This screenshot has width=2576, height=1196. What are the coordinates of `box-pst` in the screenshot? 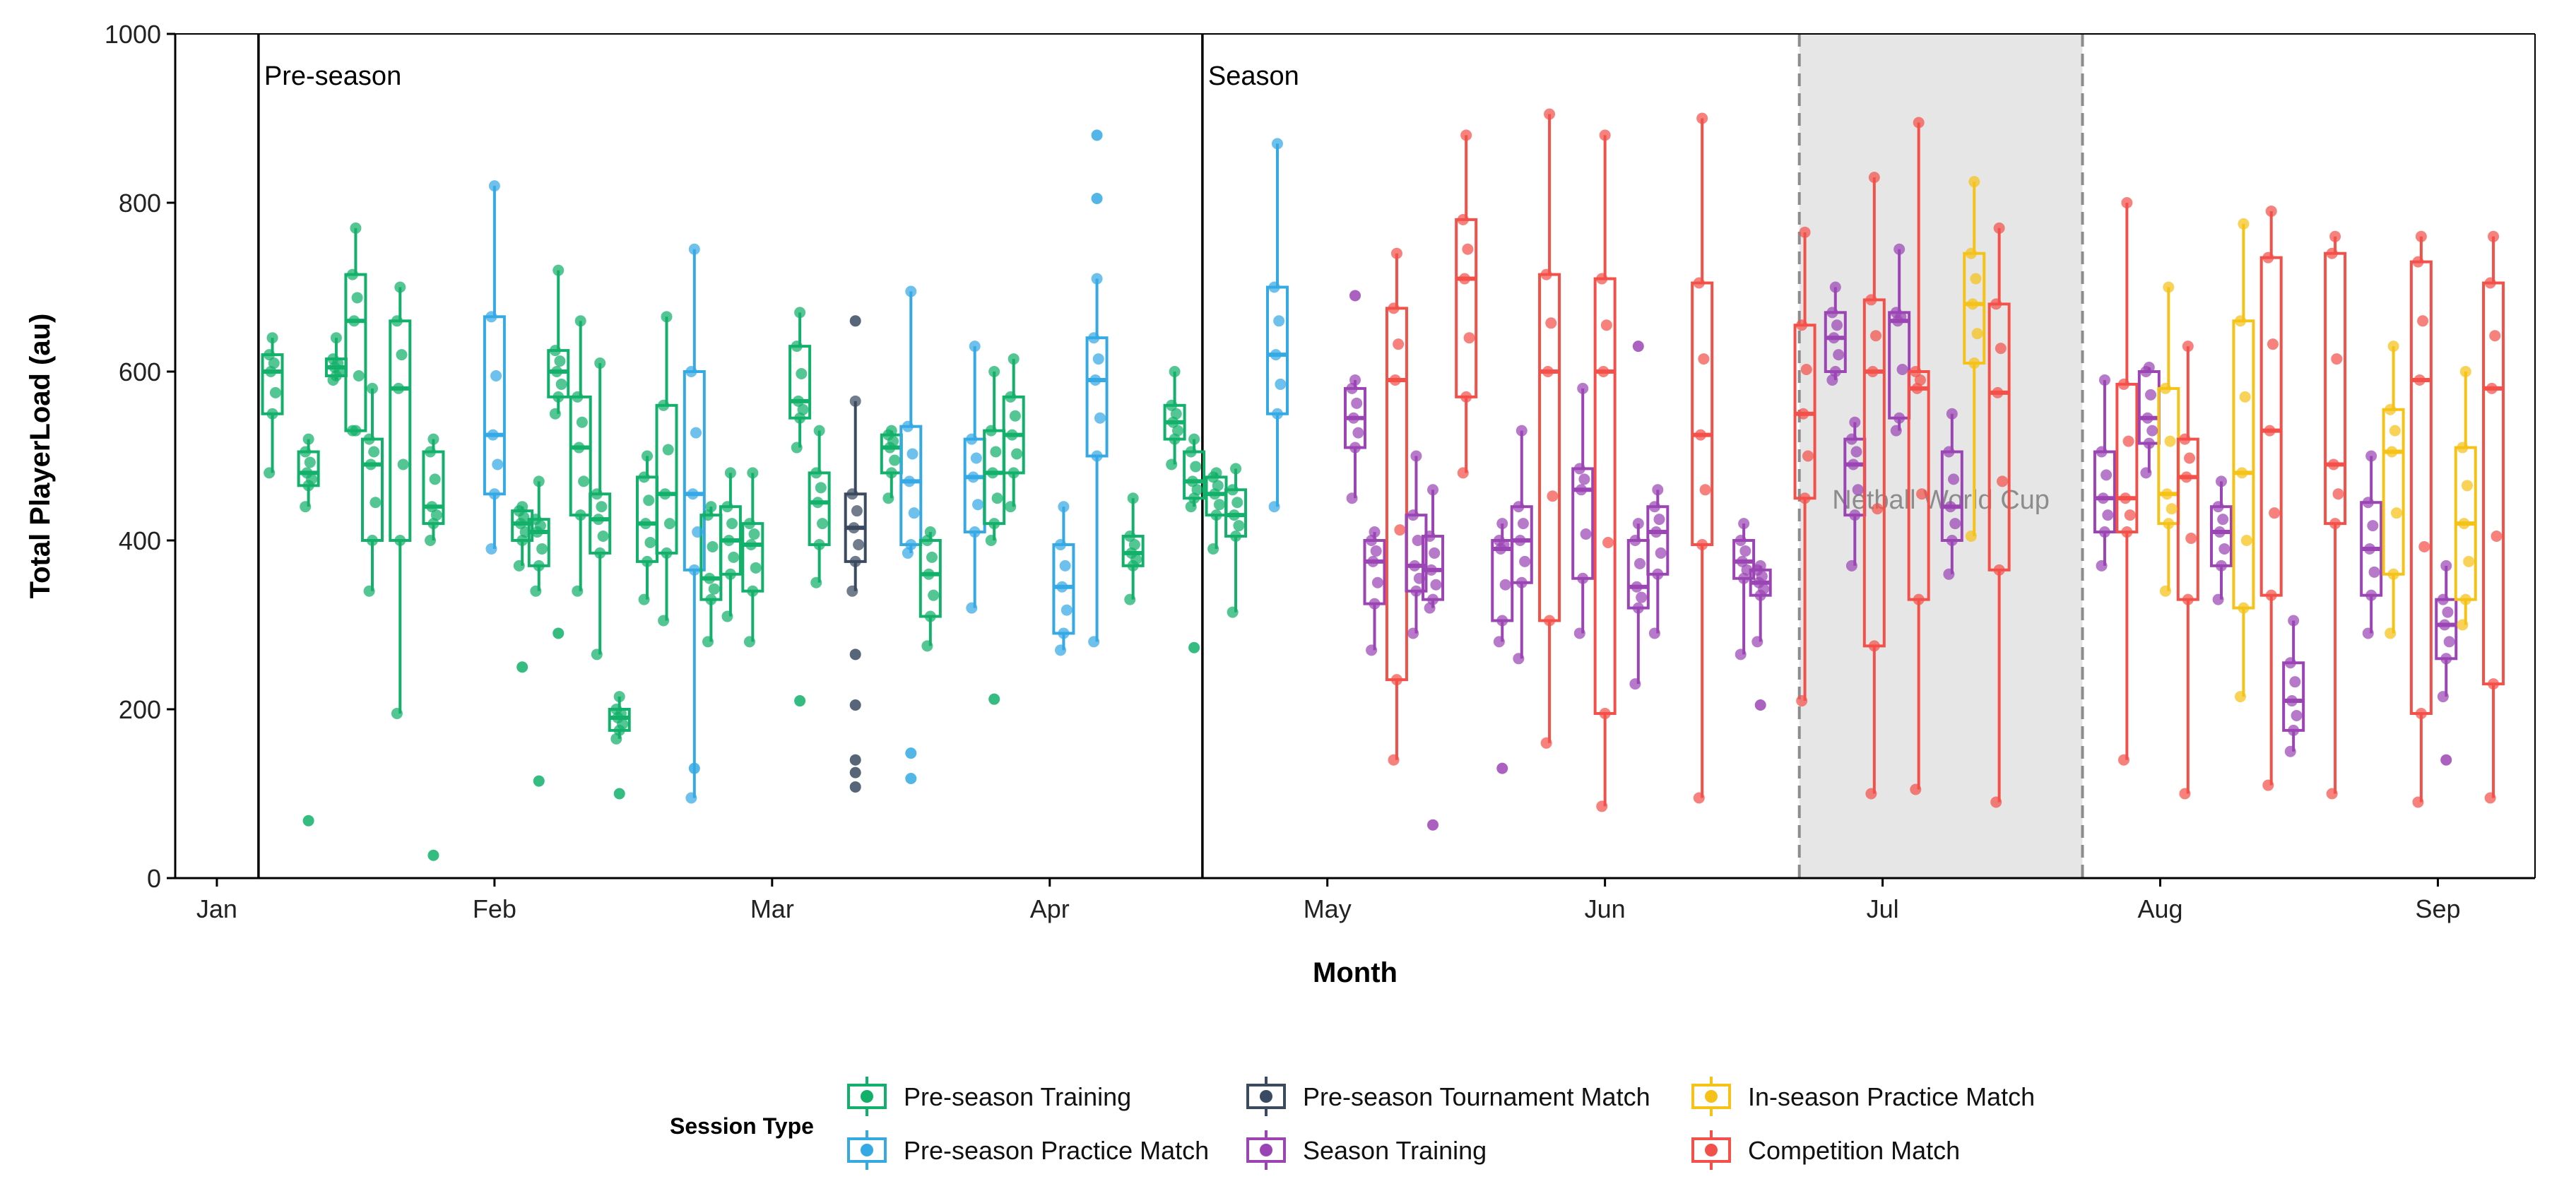 It's located at (930, 589).